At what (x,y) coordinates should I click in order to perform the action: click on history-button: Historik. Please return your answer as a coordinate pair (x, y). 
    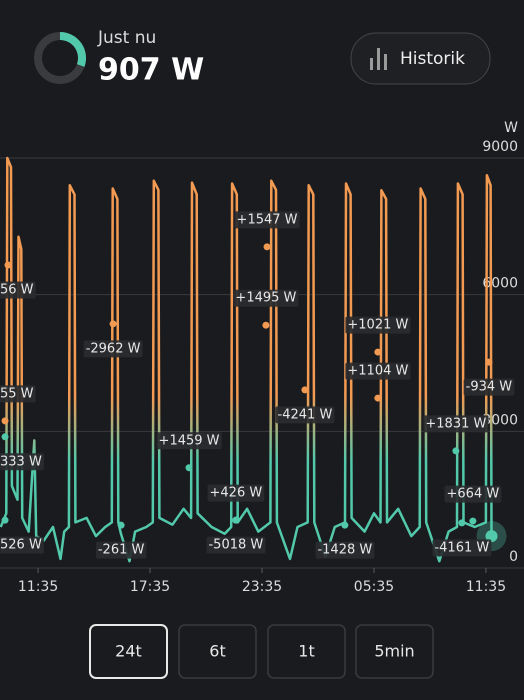
    Looking at the image, I should click on (420, 58).